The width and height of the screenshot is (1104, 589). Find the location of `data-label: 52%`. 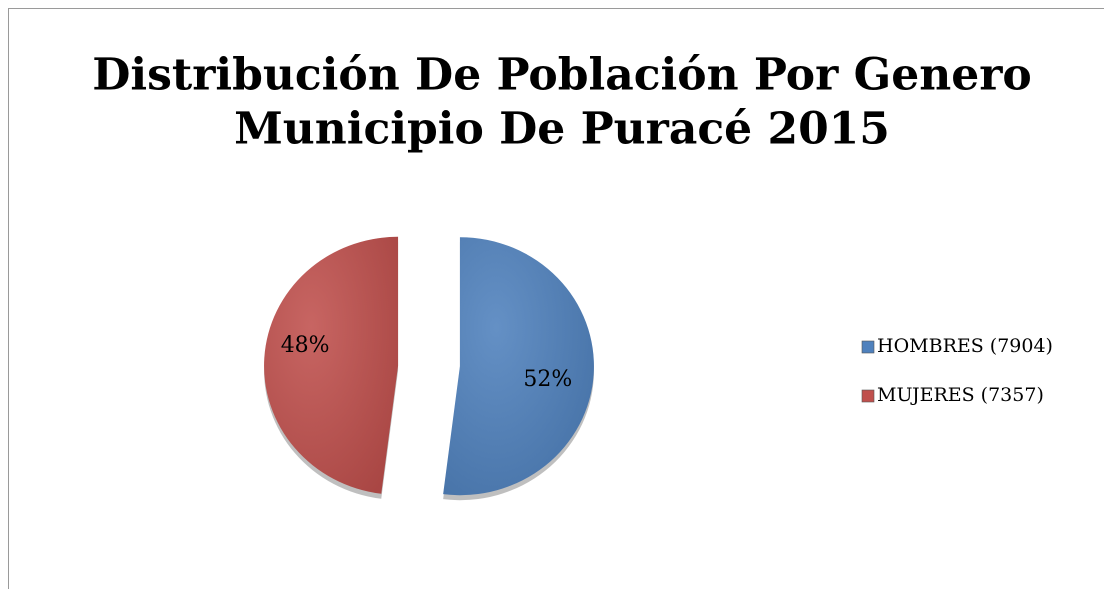

data-label: 52% is located at coordinates (547, 379).